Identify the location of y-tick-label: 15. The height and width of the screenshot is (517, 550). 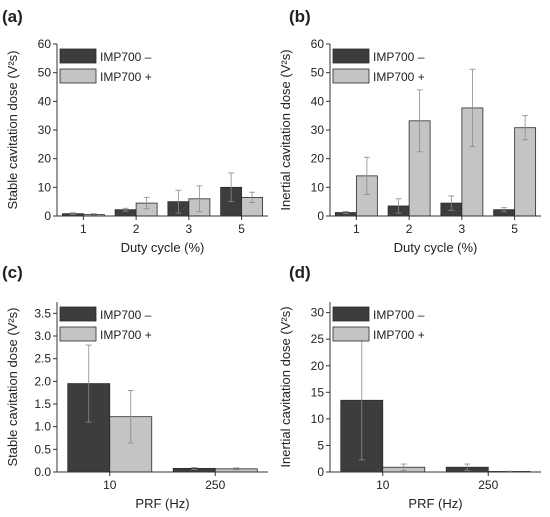
(318, 392).